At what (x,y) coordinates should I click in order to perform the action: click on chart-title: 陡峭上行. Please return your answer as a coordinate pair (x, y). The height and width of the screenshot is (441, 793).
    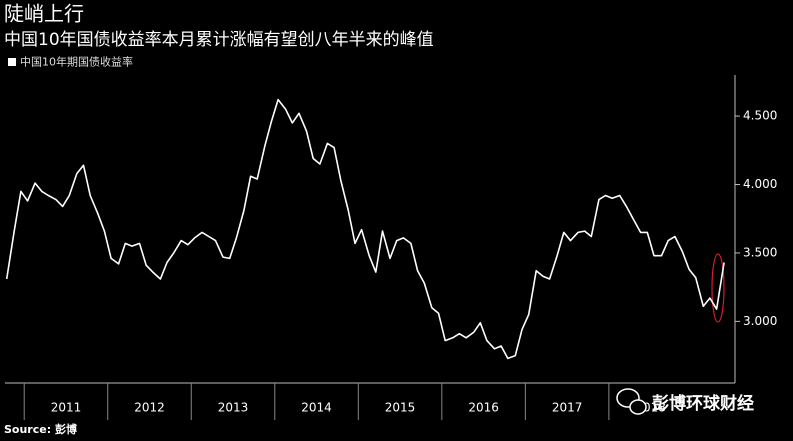
    Looking at the image, I should click on (44, 14).